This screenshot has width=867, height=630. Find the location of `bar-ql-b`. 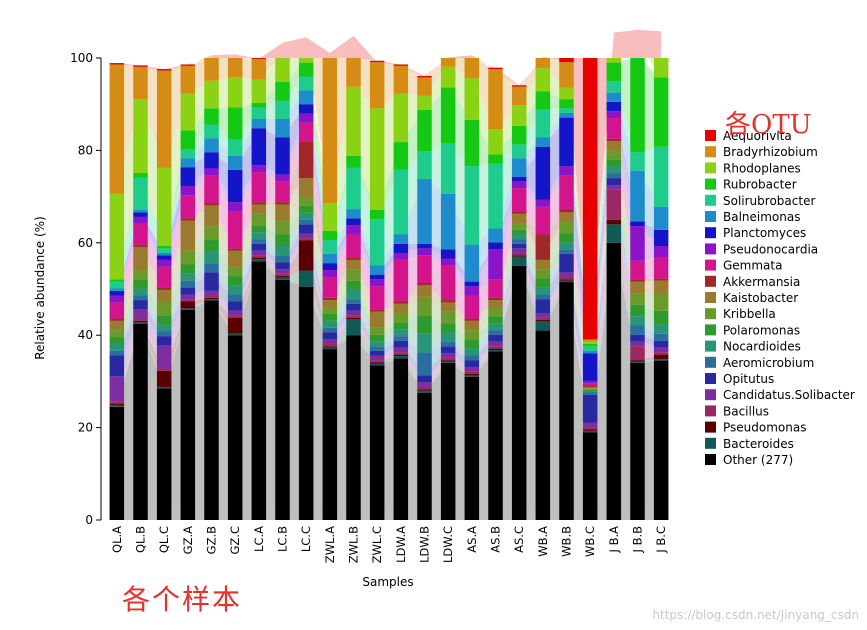

bar-ql-b is located at coordinates (140, 292).